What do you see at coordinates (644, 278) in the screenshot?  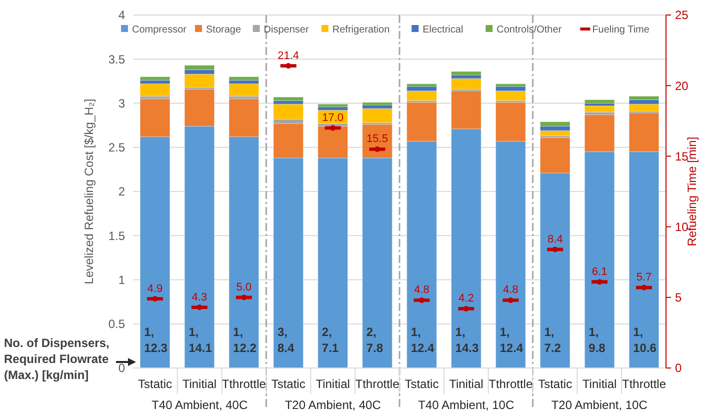 I see `data-label: 5.7` at bounding box center [644, 278].